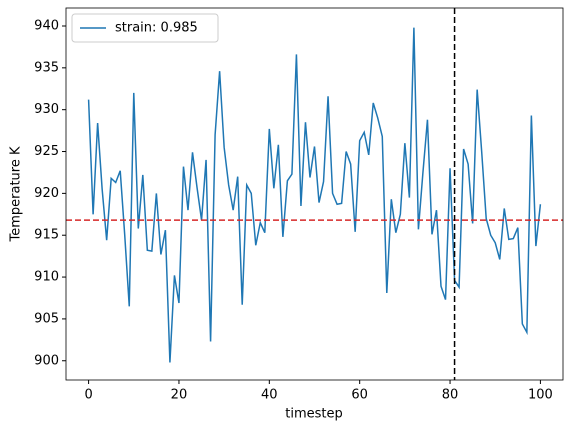 The height and width of the screenshot is (437, 572). Describe the element at coordinates (46, 318) in the screenshot. I see `y-tick-label: 905` at that location.